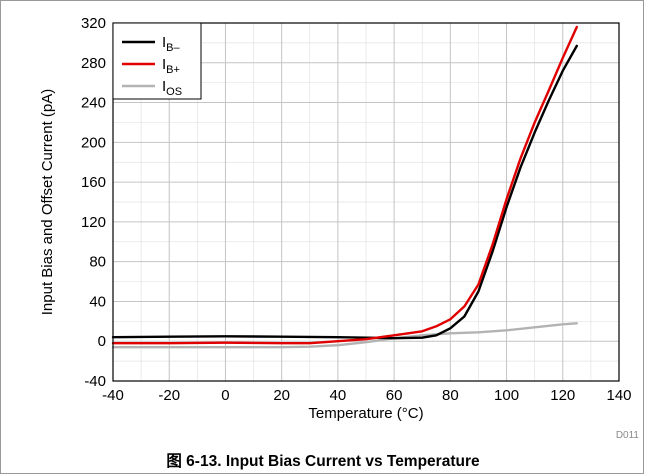 The image size is (646, 476). What do you see at coordinates (93, 103) in the screenshot?
I see `y-tick-label: 240` at bounding box center [93, 103].